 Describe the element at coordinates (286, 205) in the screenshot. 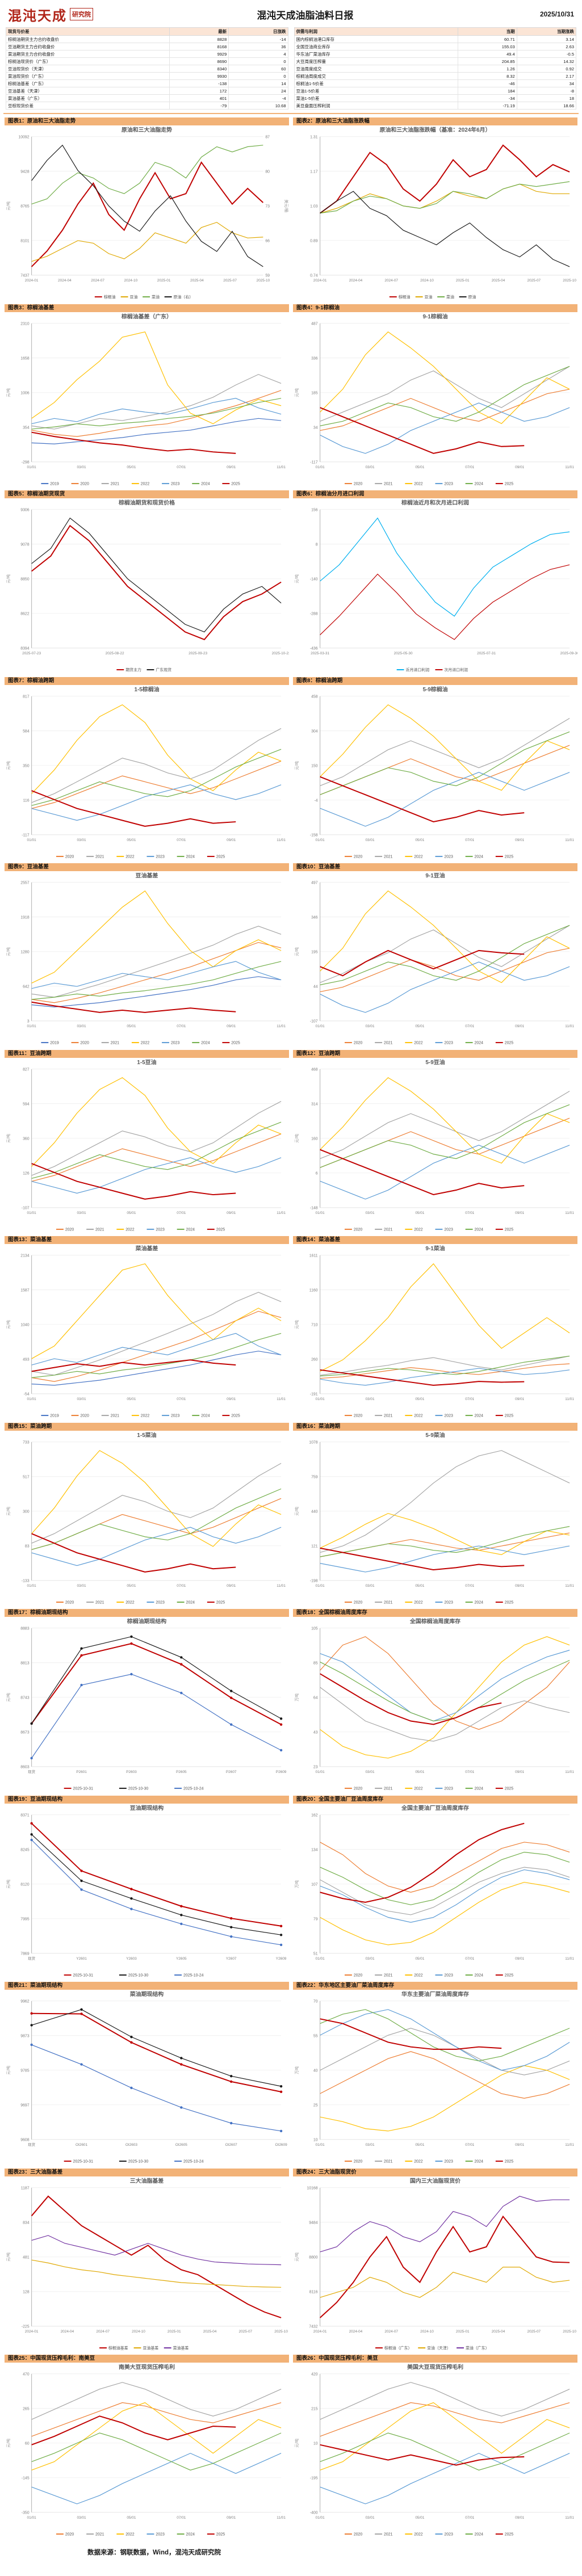

I see `y-axis-right-label: 美元/桶` at that location.